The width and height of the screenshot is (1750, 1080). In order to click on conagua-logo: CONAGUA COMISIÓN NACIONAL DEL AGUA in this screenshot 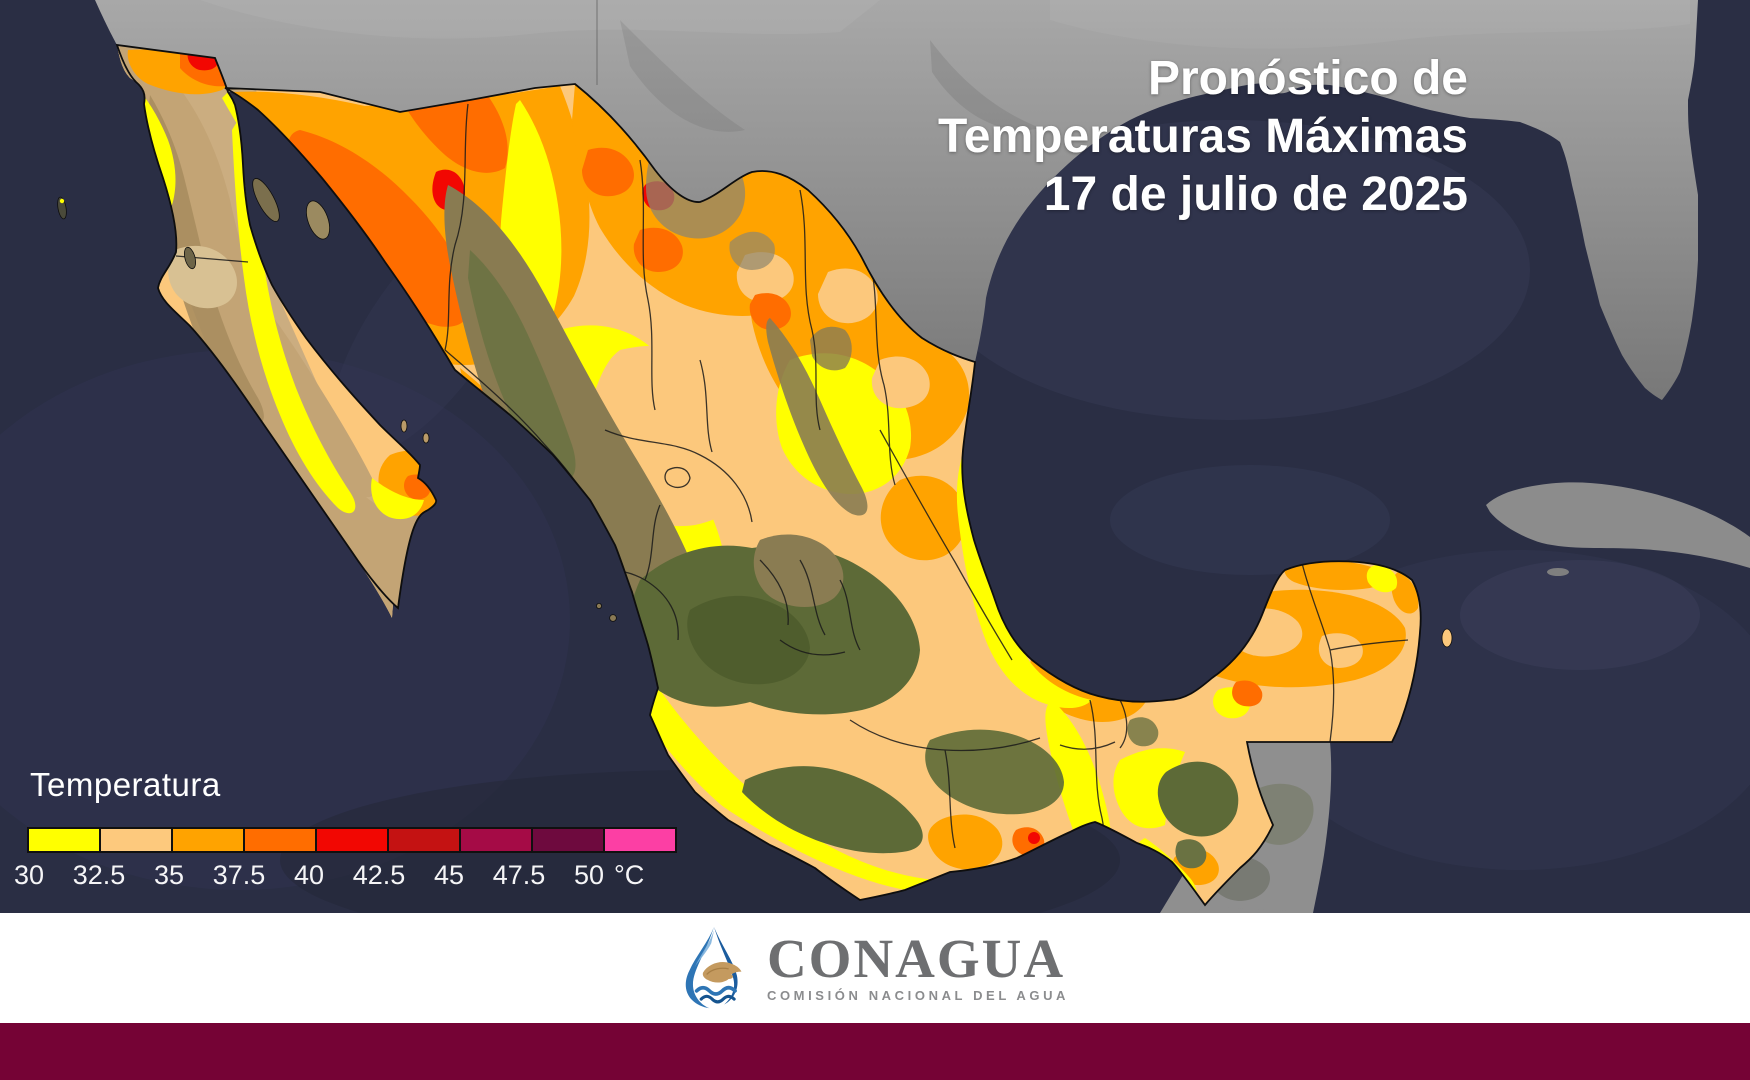, I will do `click(875, 968)`.